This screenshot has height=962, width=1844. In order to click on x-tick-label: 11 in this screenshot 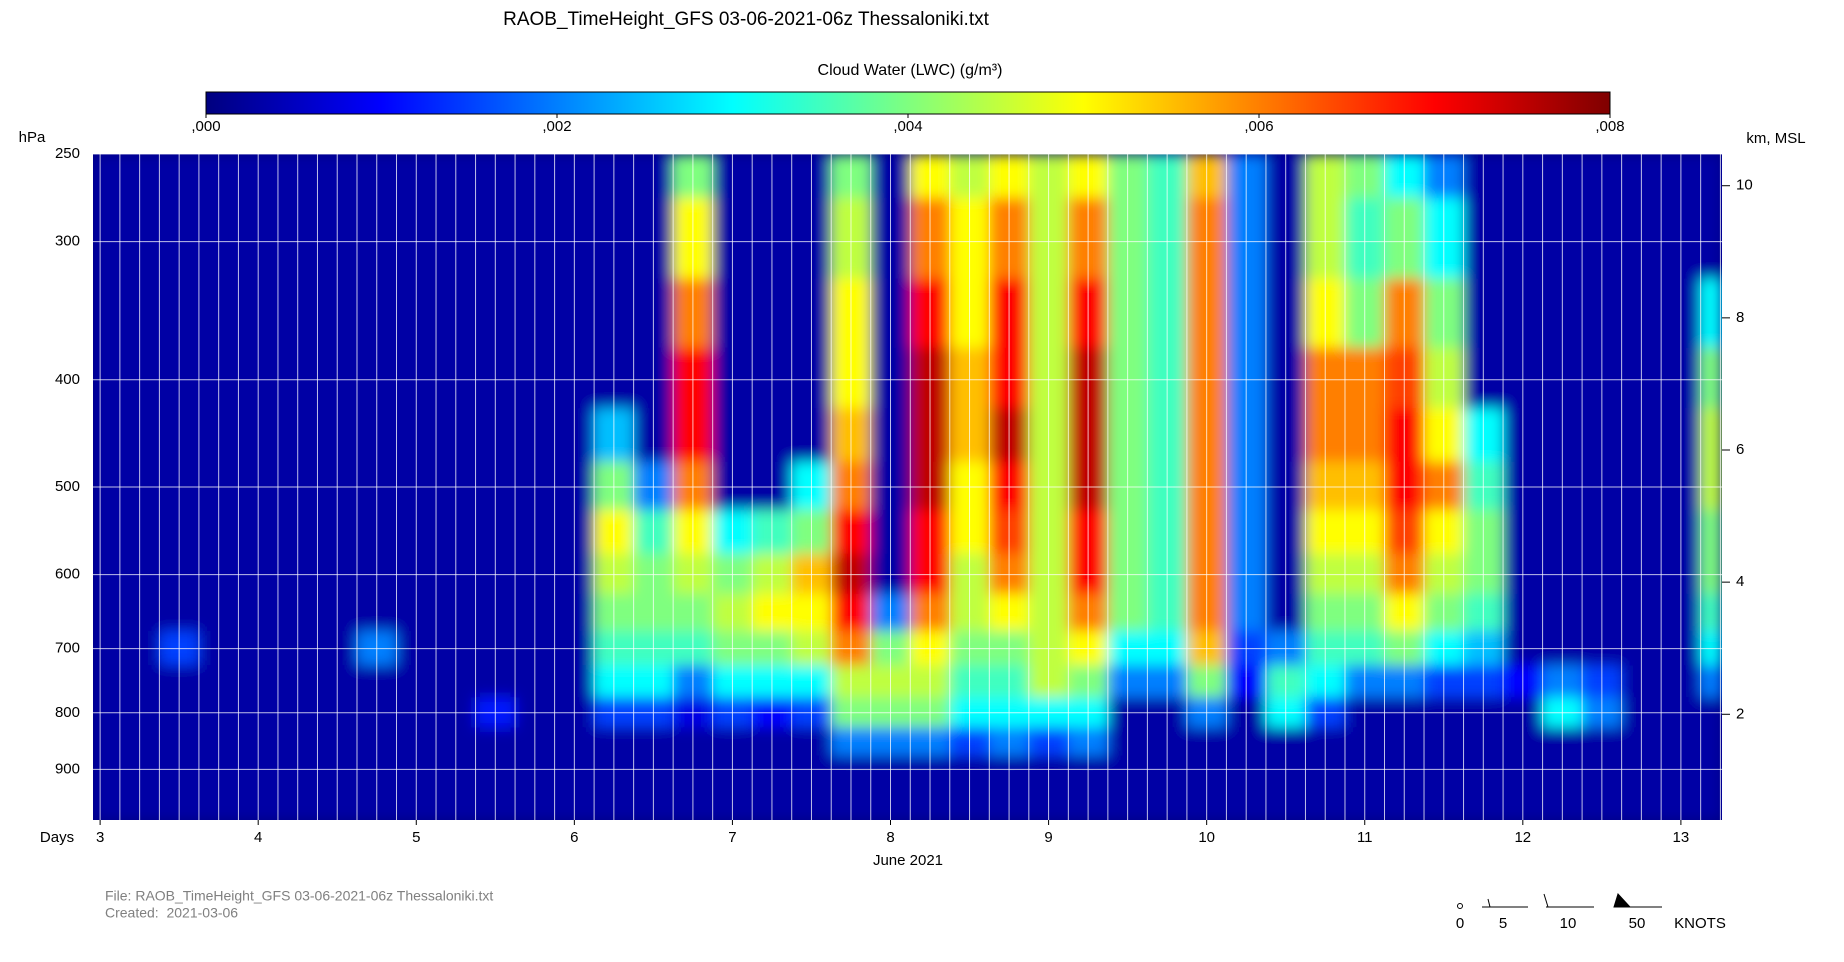, I will do `click(1365, 837)`.